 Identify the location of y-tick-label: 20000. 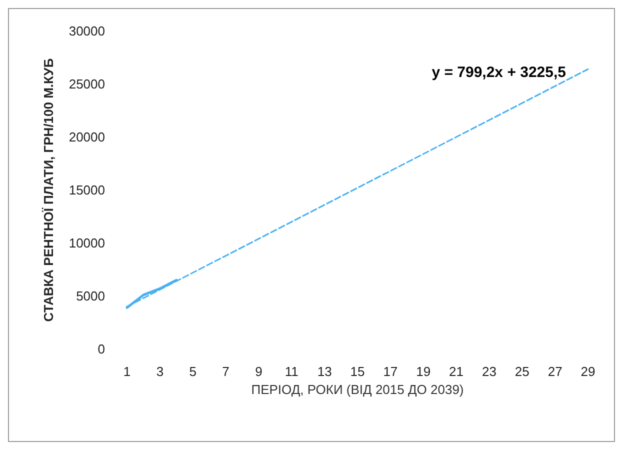
(86, 137).